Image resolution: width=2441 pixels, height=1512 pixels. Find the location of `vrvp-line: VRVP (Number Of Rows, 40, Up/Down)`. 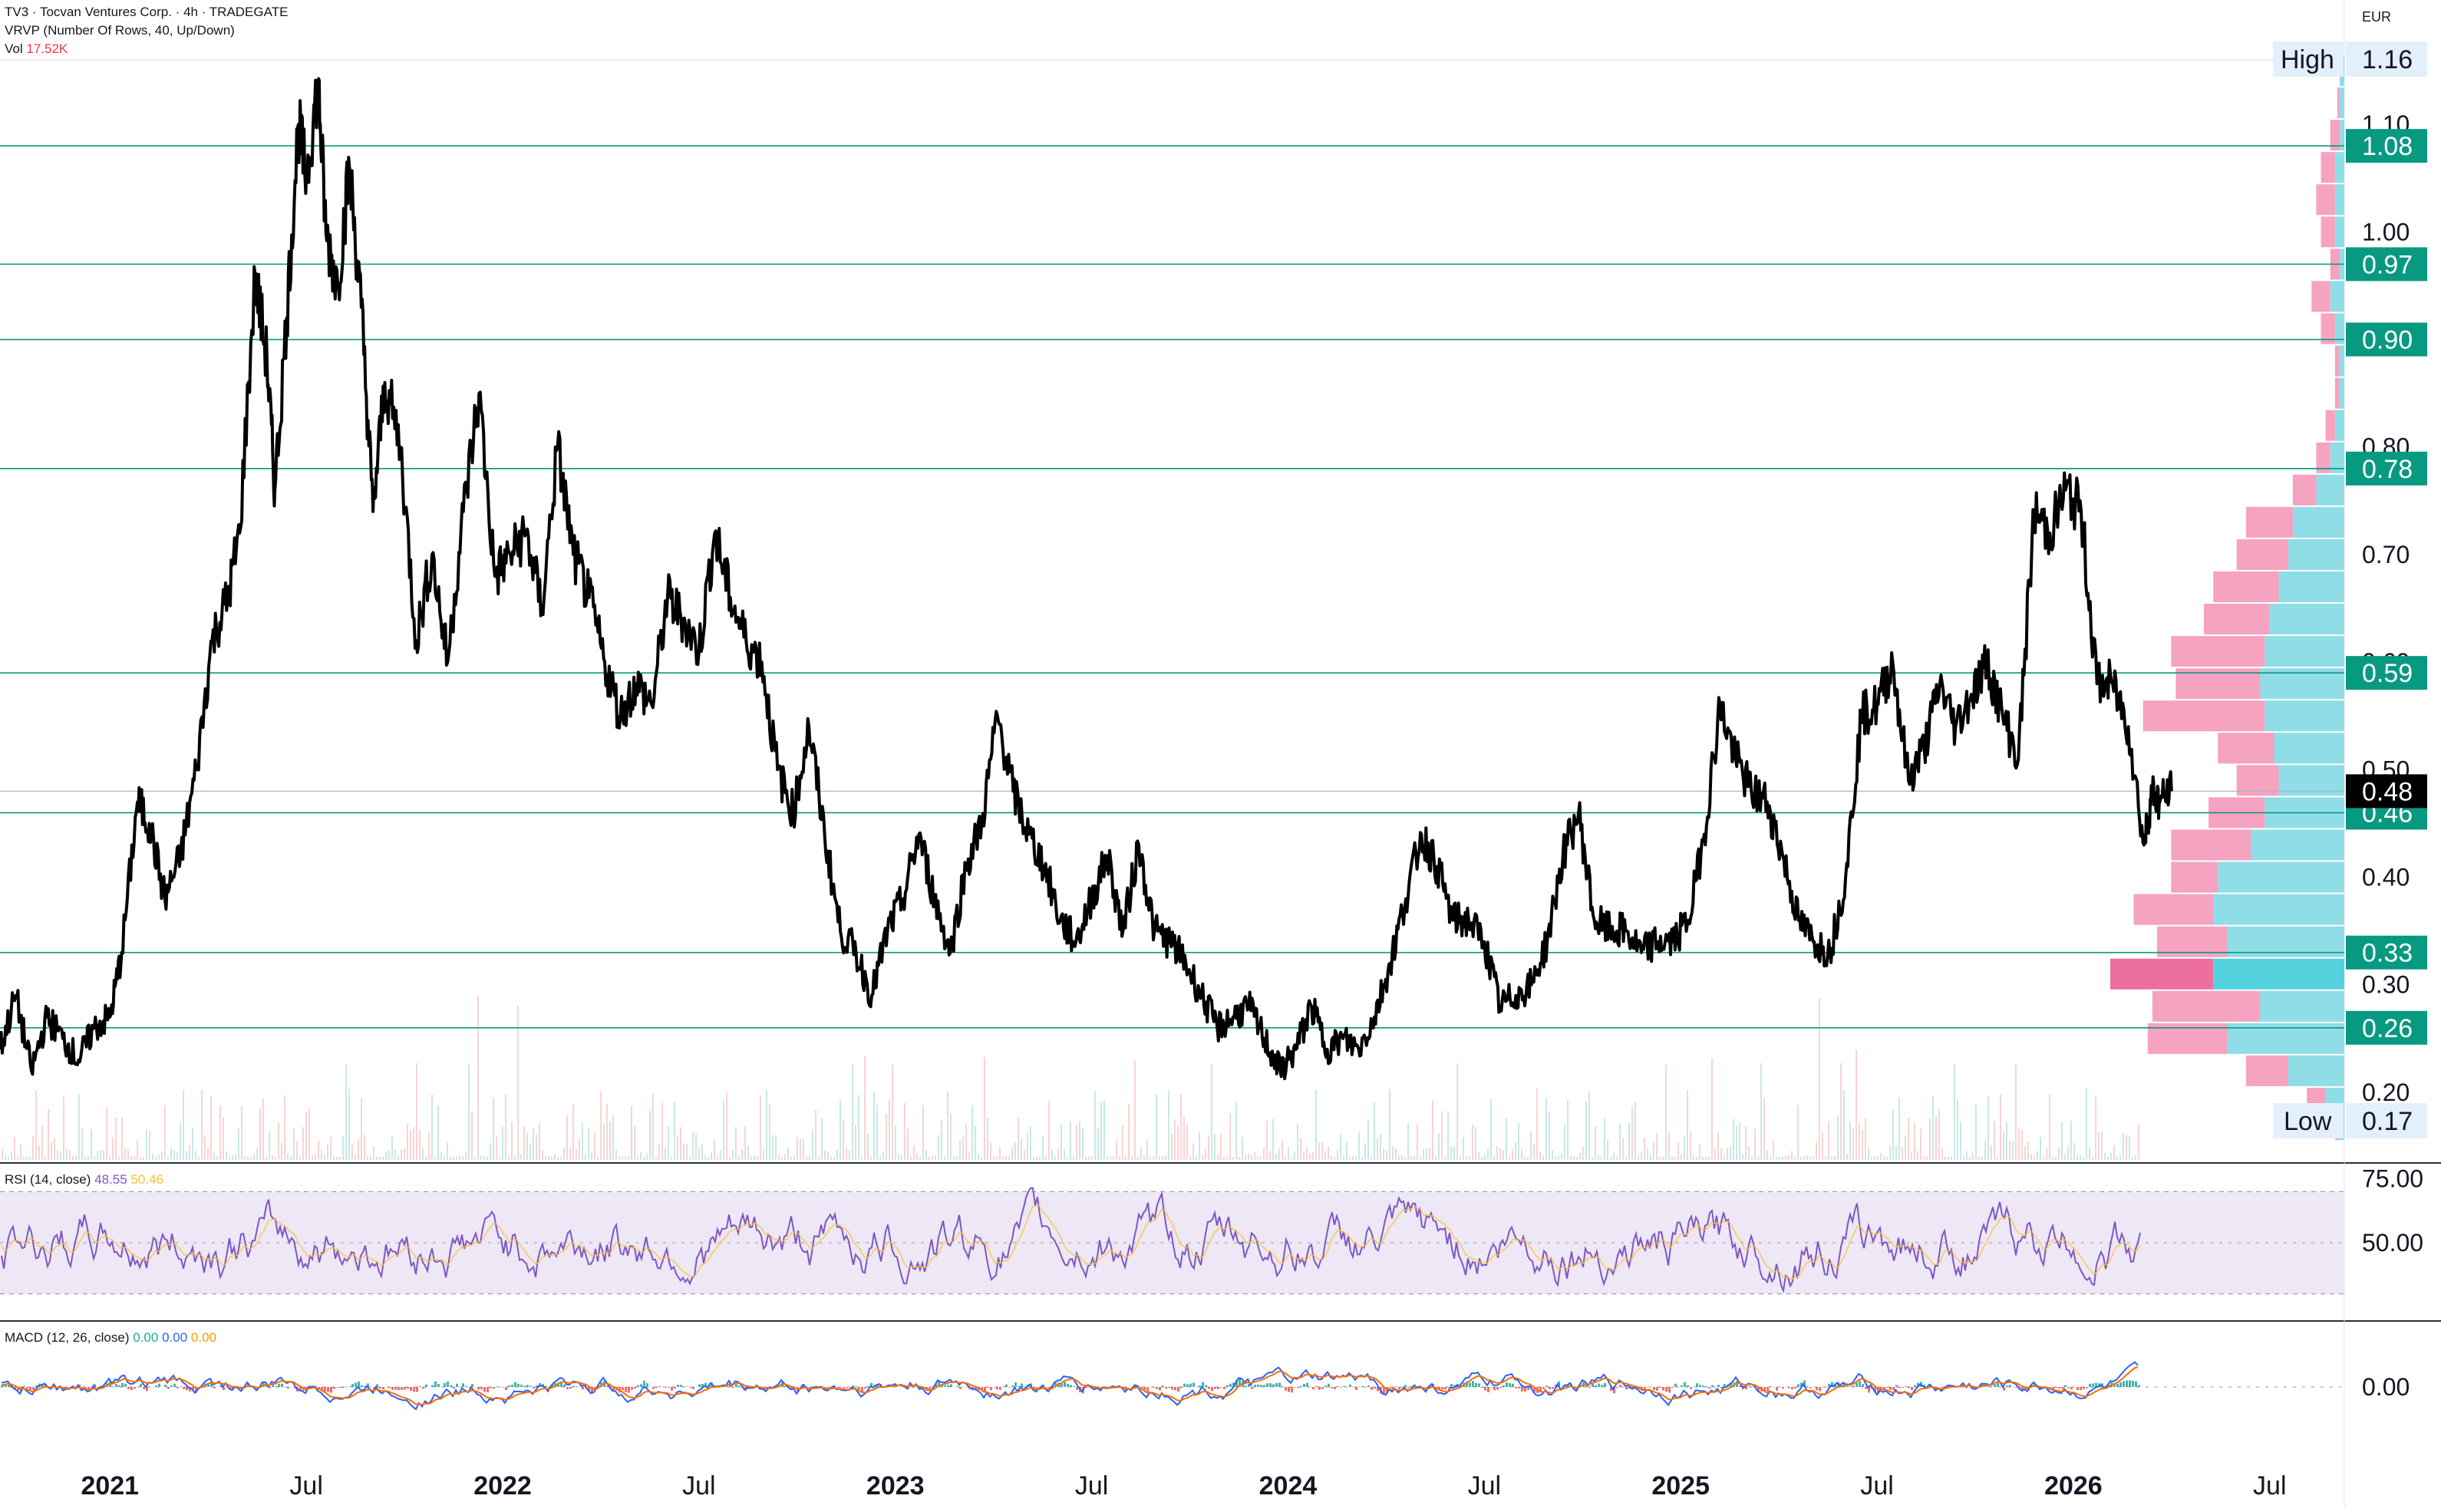

vrvp-line: VRVP (Number Of Rows, 40, Up/Down) is located at coordinates (146, 30).